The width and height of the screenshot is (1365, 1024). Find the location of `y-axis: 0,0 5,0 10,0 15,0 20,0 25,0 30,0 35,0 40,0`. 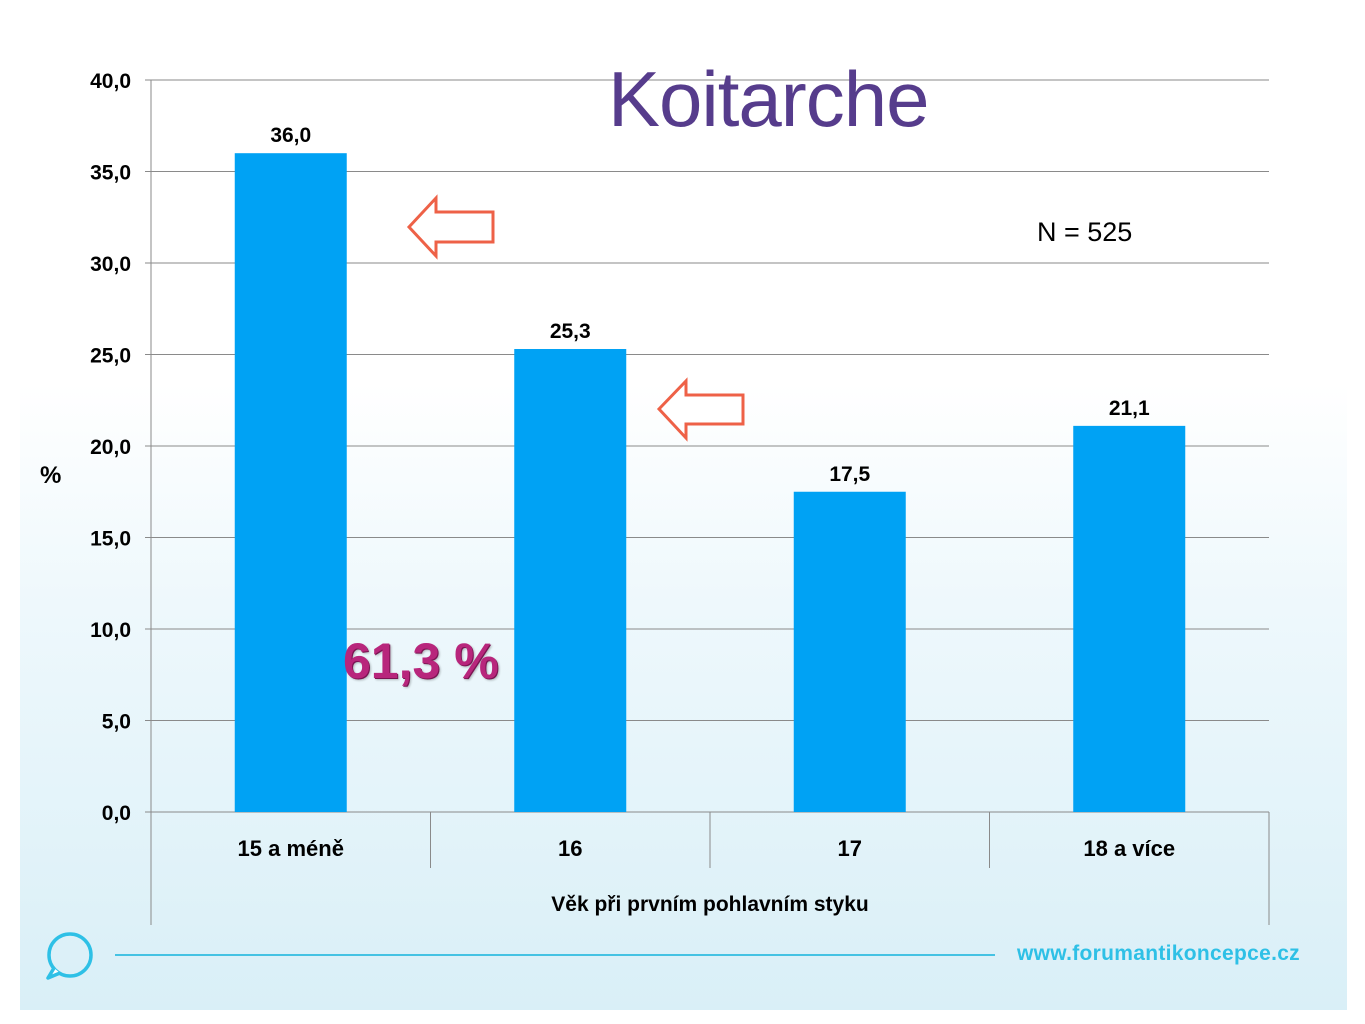

y-axis: 0,0 5,0 10,0 15,0 20,0 25,0 30,0 35,0 40,0 is located at coordinates (121, 497).